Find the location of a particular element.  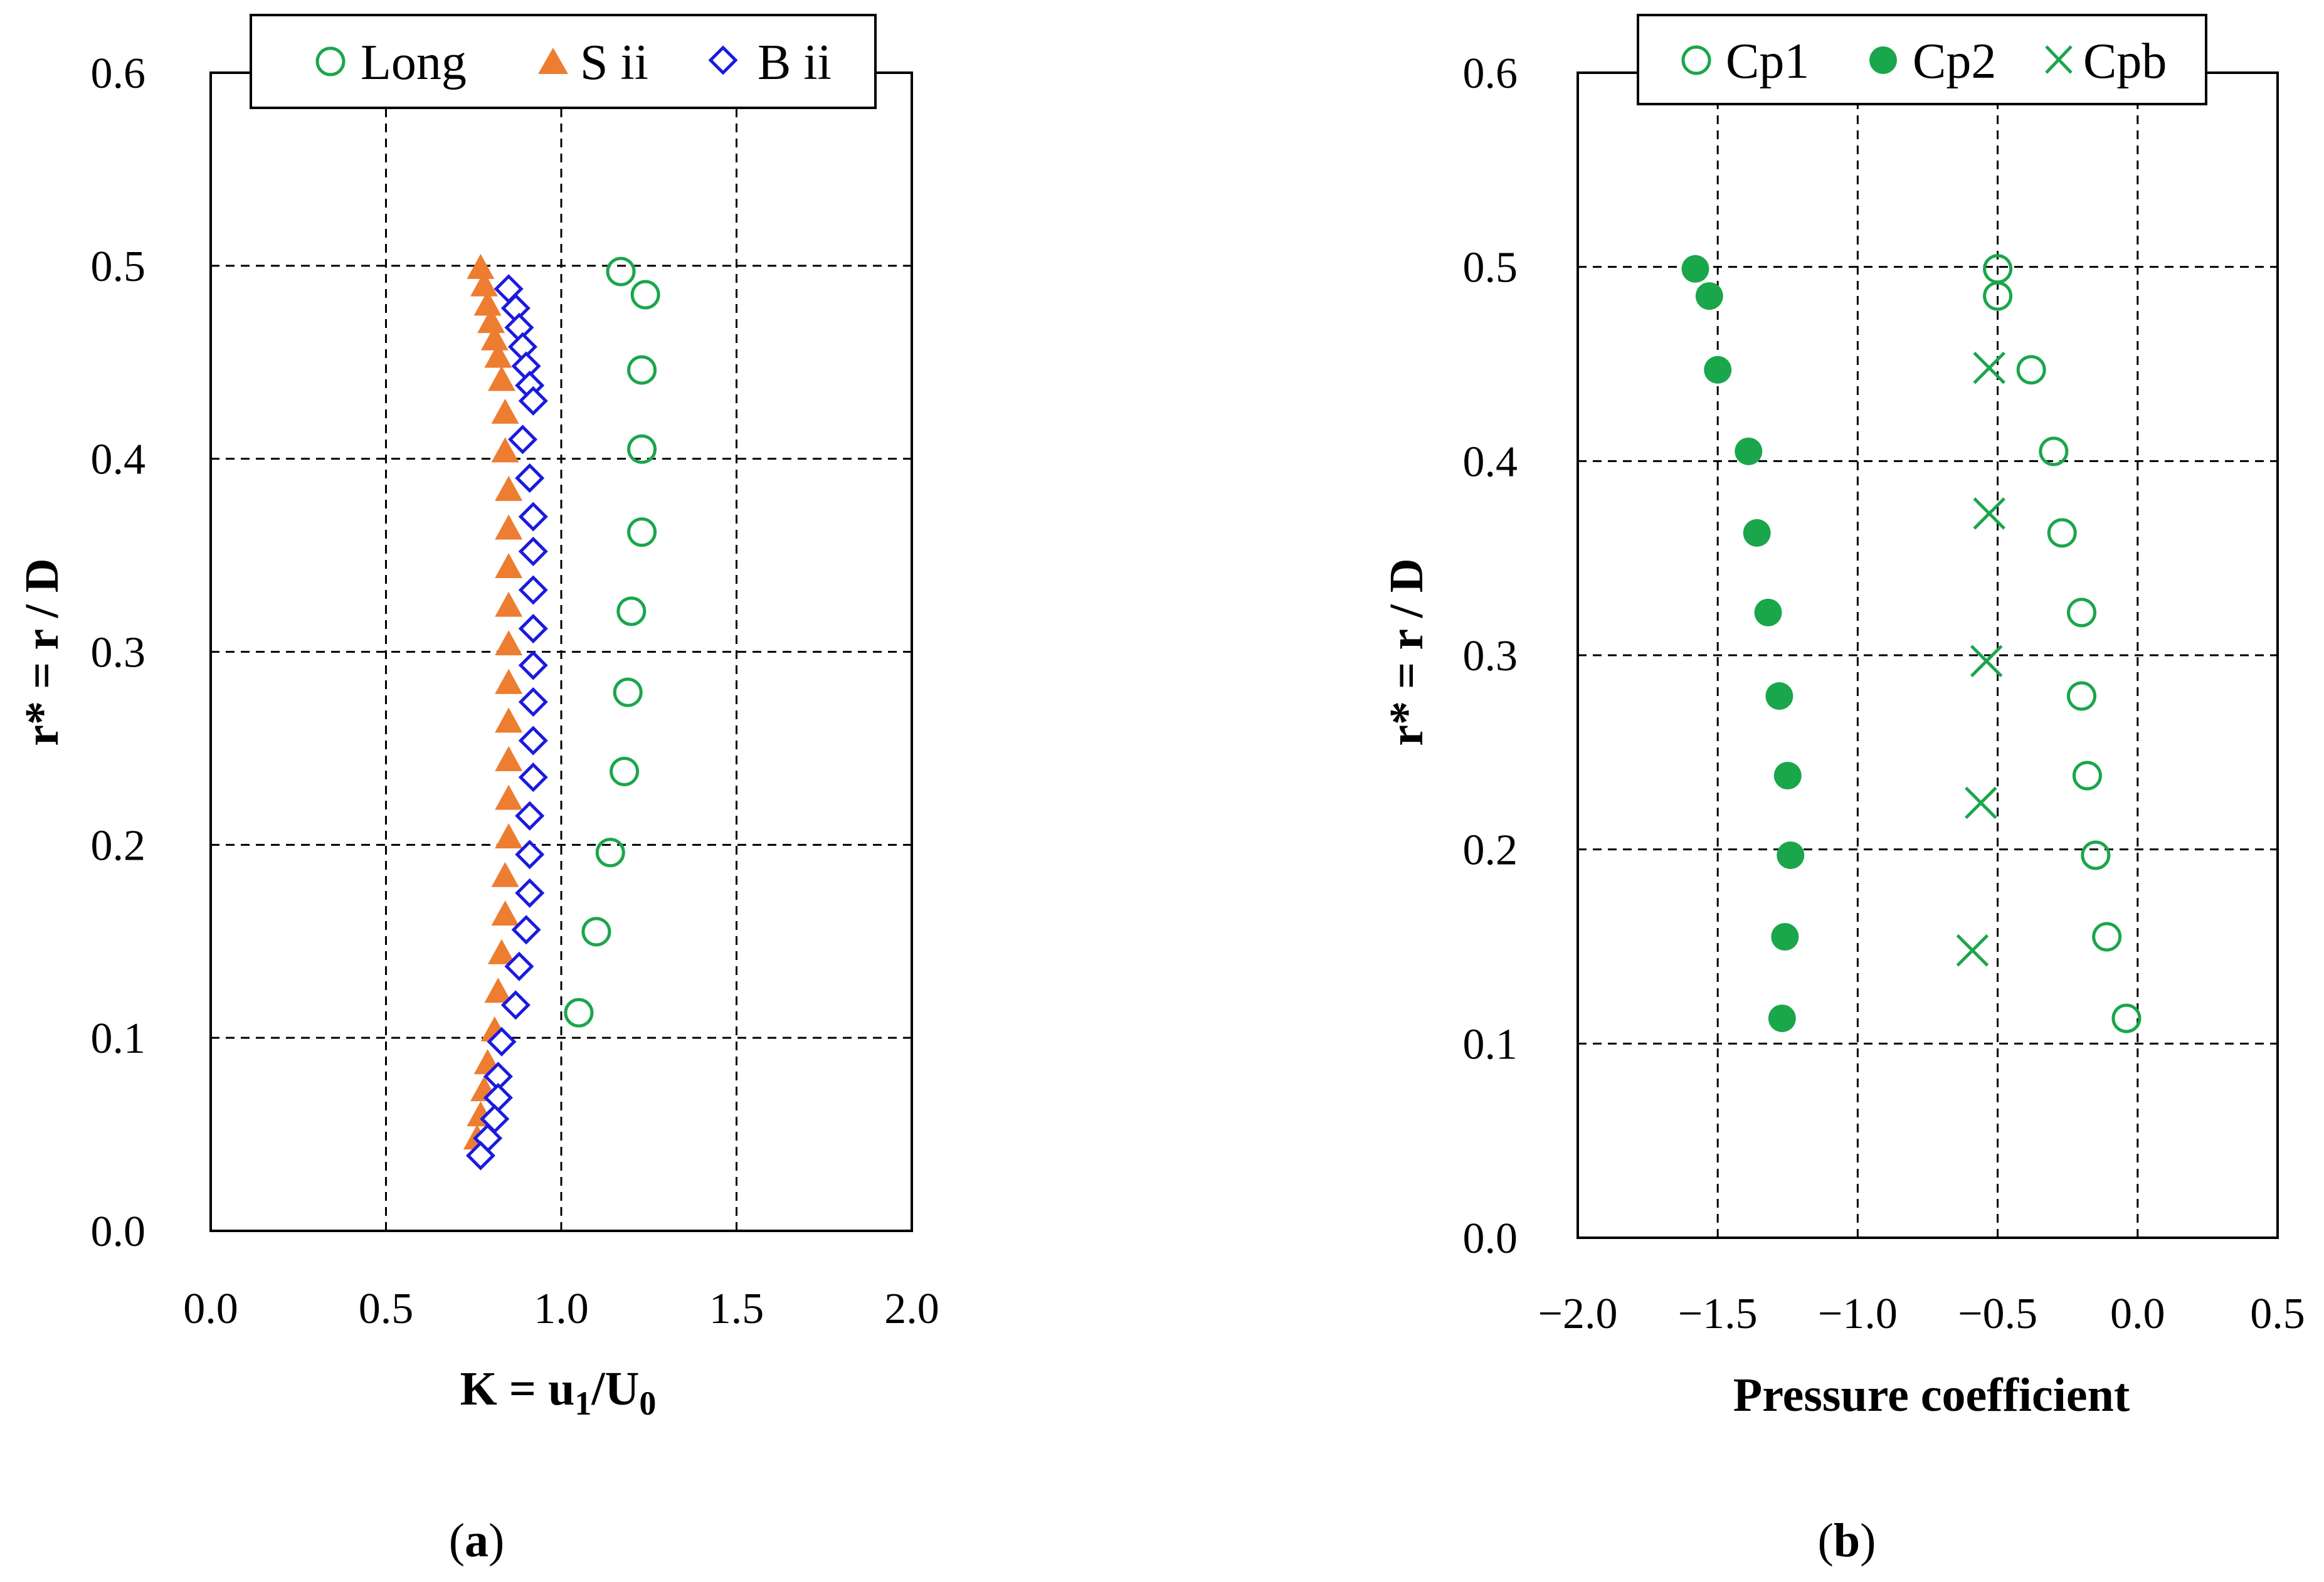

panel-a-x-axis-label: K = u1/U0 is located at coordinates (558, 1393).